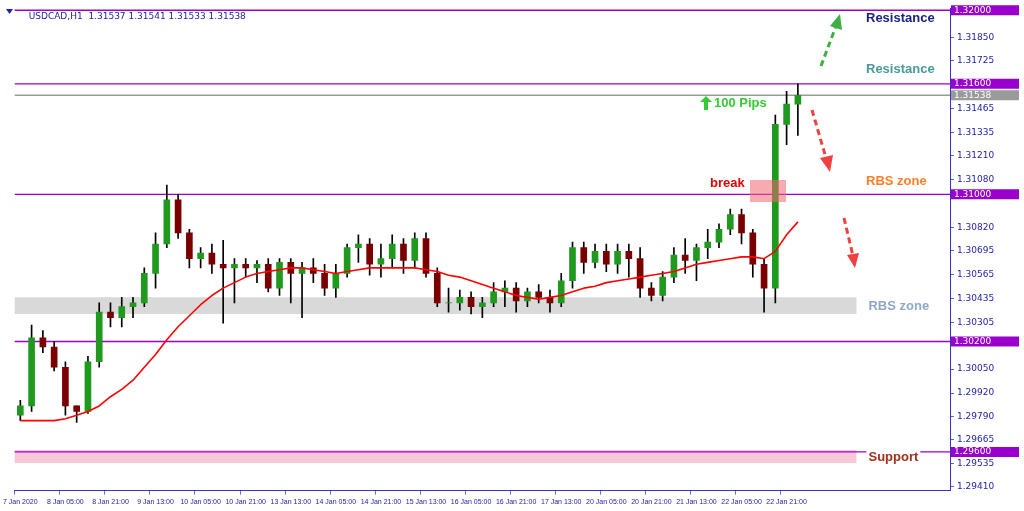  Describe the element at coordinates (976, 108) in the screenshot. I see `y-tick-label: 1.31465` at that location.